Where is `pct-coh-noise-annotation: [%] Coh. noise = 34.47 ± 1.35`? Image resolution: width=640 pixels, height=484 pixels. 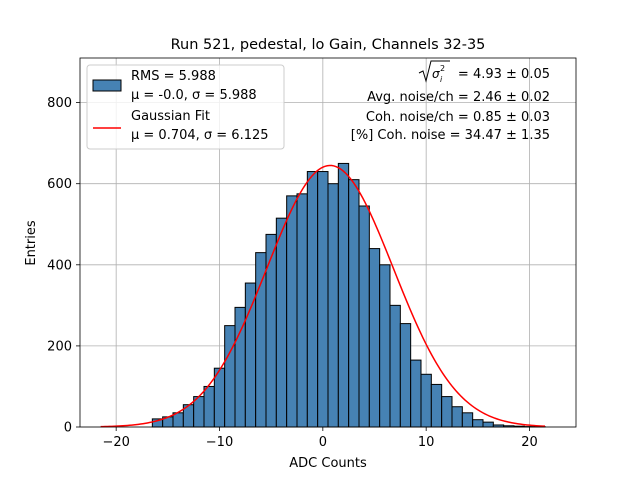 pct-coh-noise-annotation: [%] Coh. noise = 34.47 ± 1.35 is located at coordinates (450, 135).